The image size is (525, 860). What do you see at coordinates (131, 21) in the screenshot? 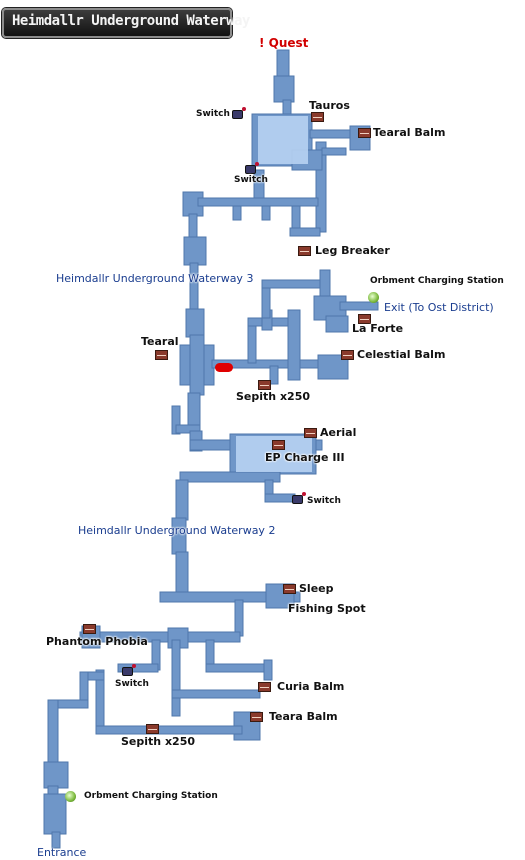
I see `map-title: Heimdallr Underground Waterway` at bounding box center [131, 21].